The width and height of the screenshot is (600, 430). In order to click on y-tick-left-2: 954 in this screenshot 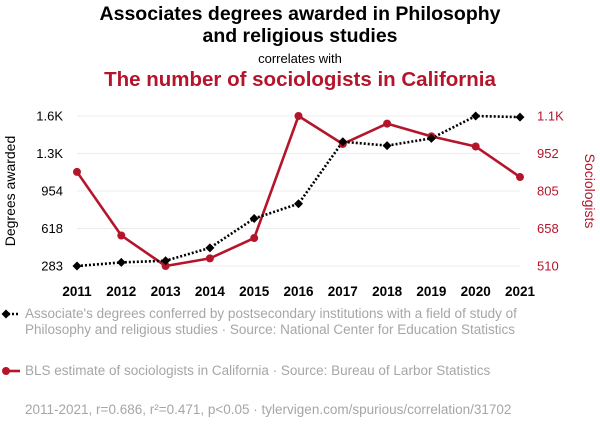, I will do `click(52, 191)`.